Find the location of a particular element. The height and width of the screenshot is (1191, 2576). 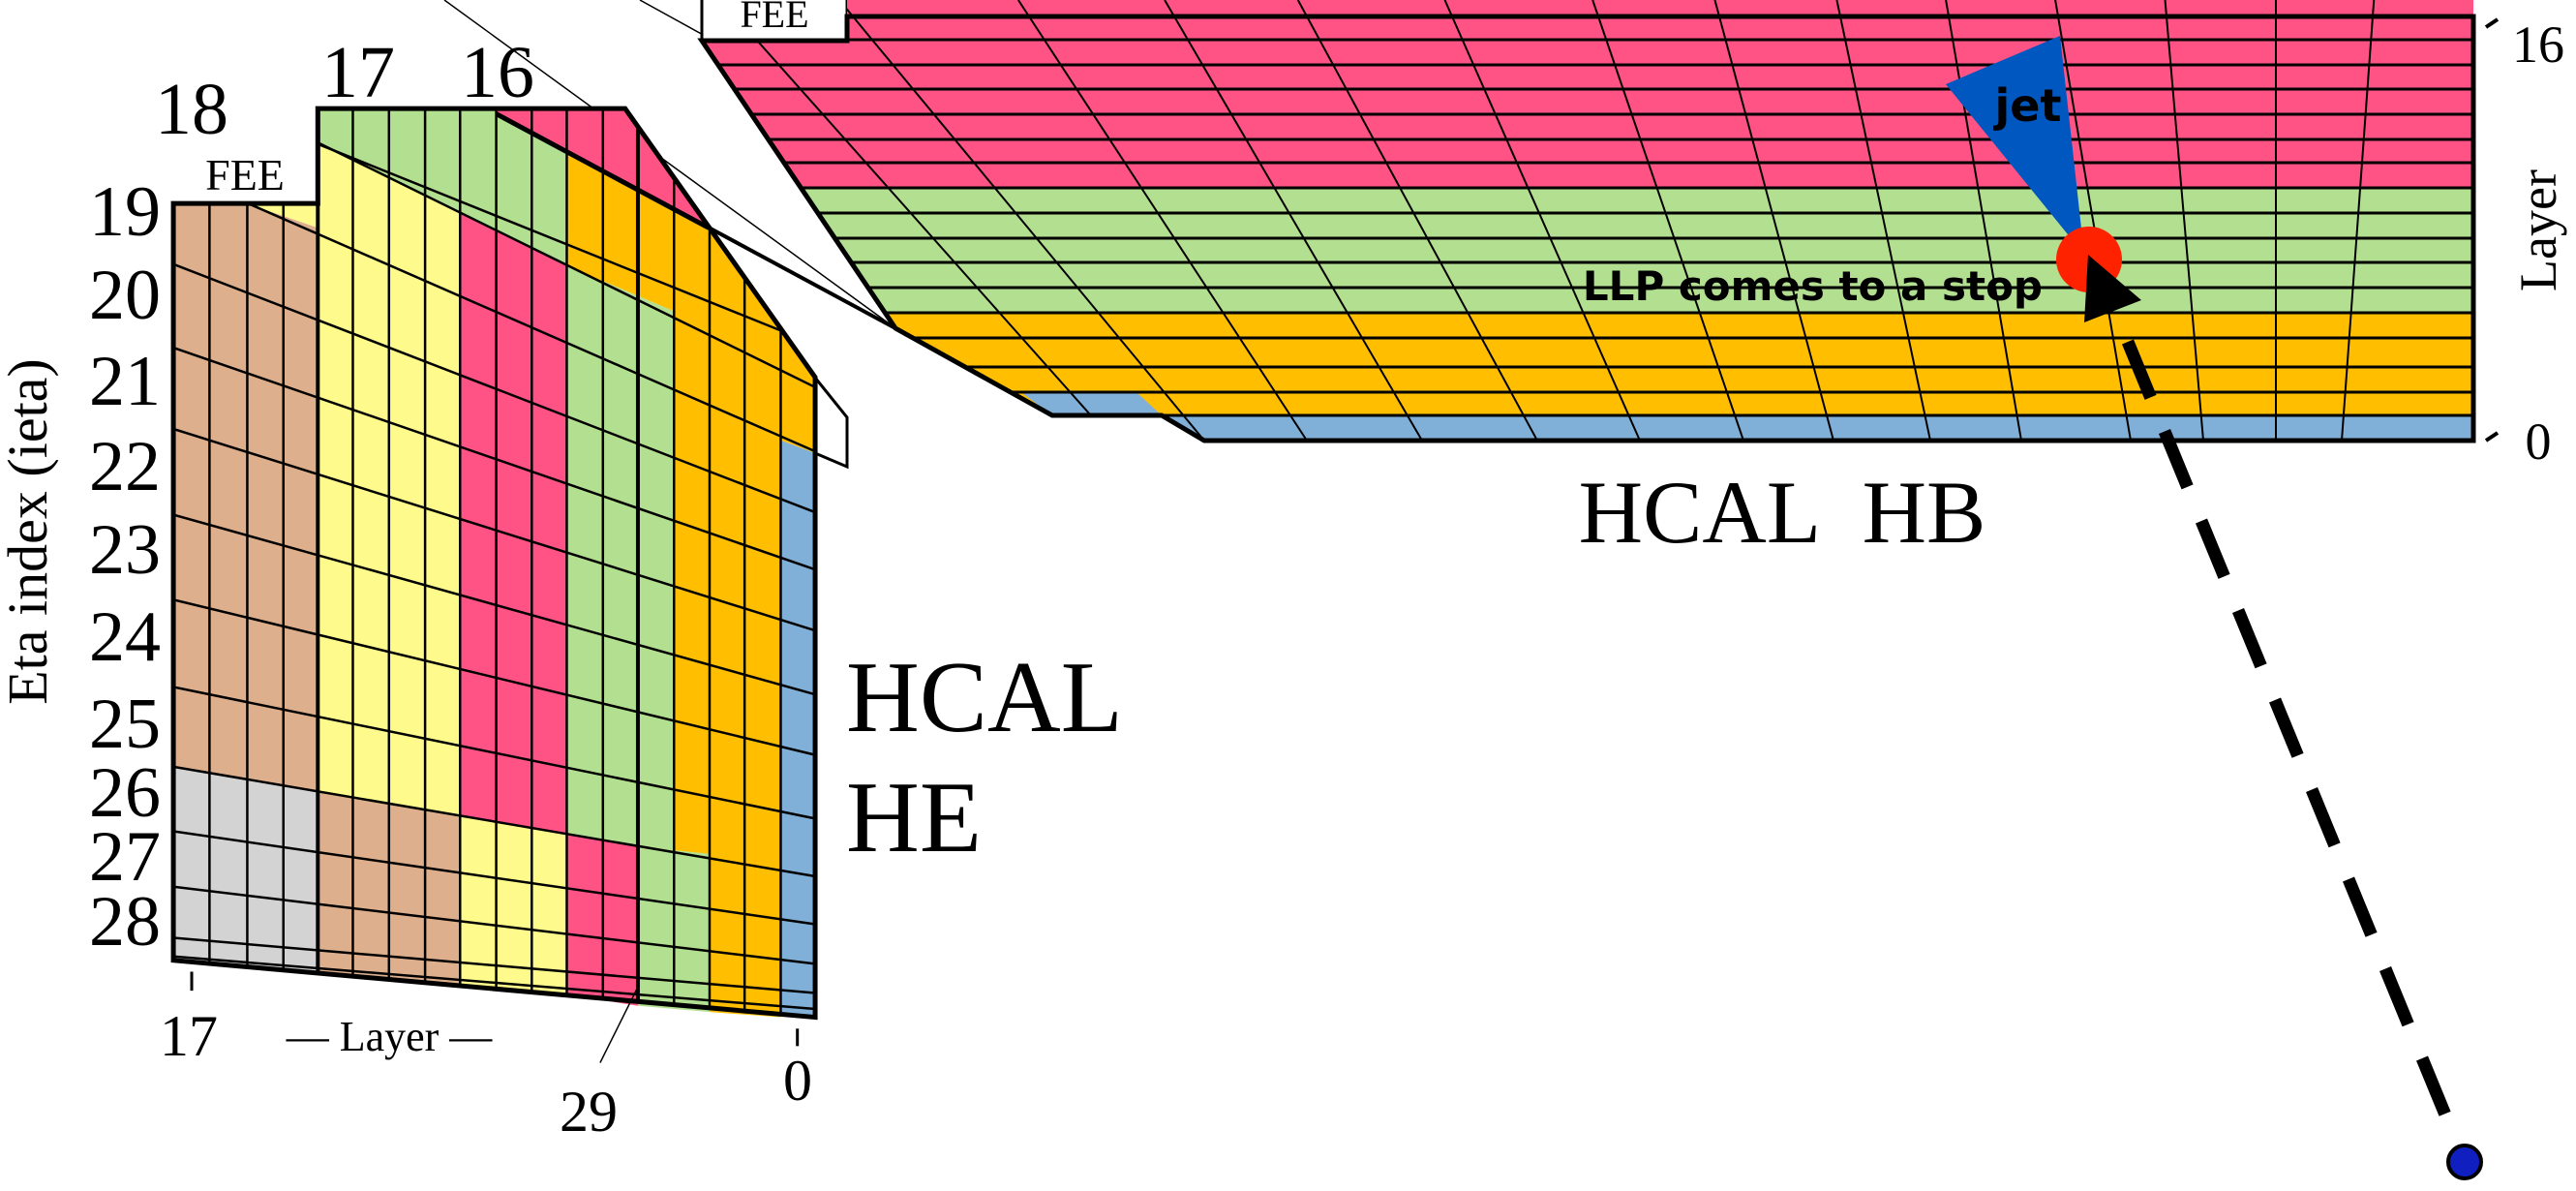

jet-cone-icon is located at coordinates (2015, 145).